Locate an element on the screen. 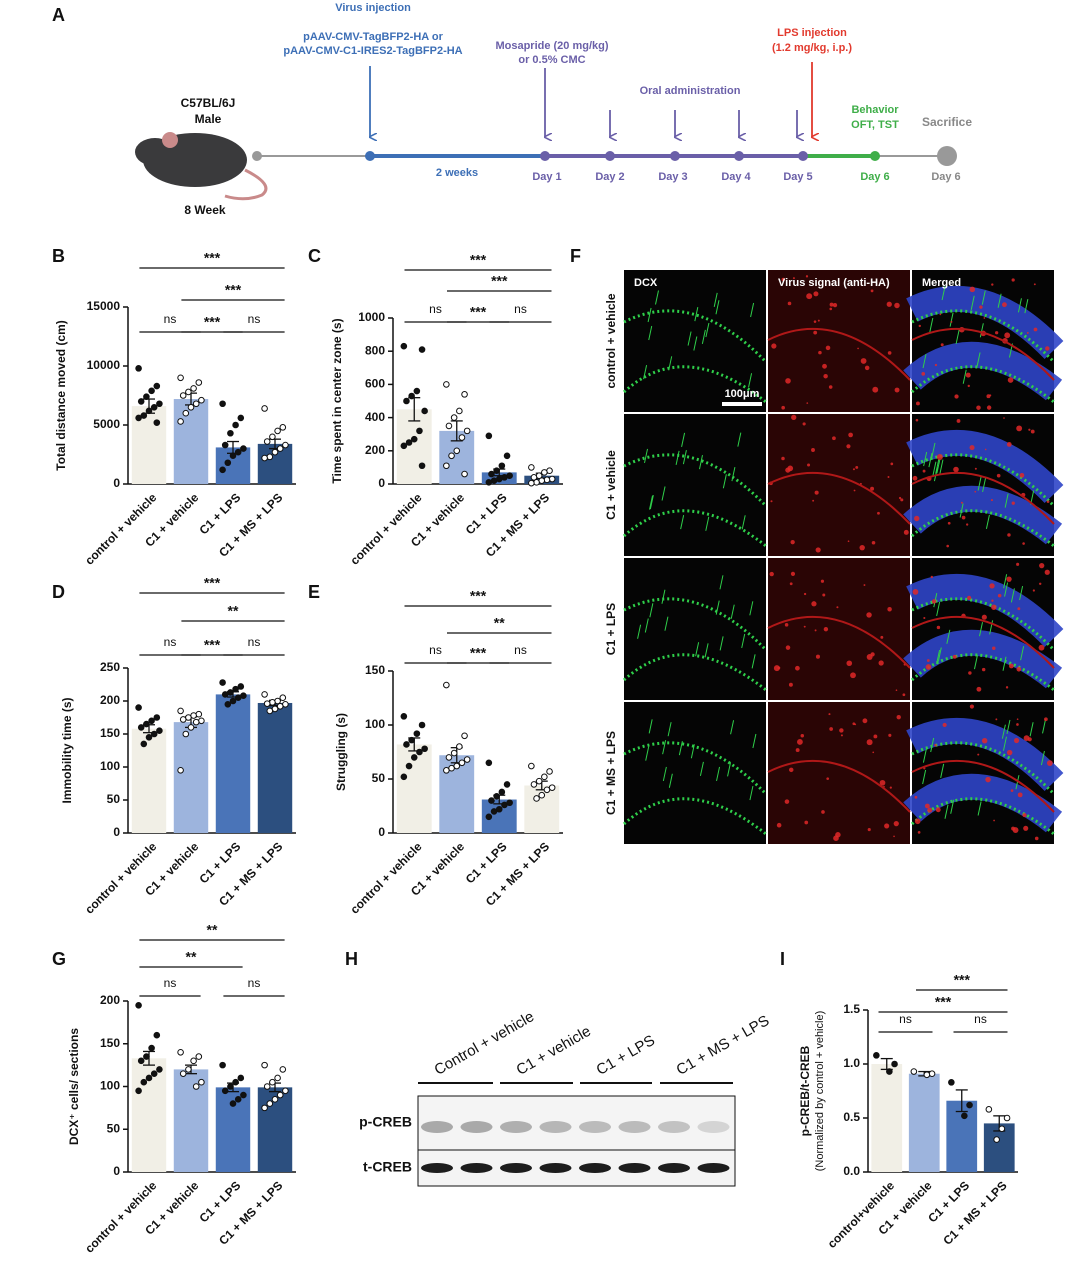 This screenshot has width=1080, height=1277. y-tick-label: 50 is located at coordinates (114, 1128).